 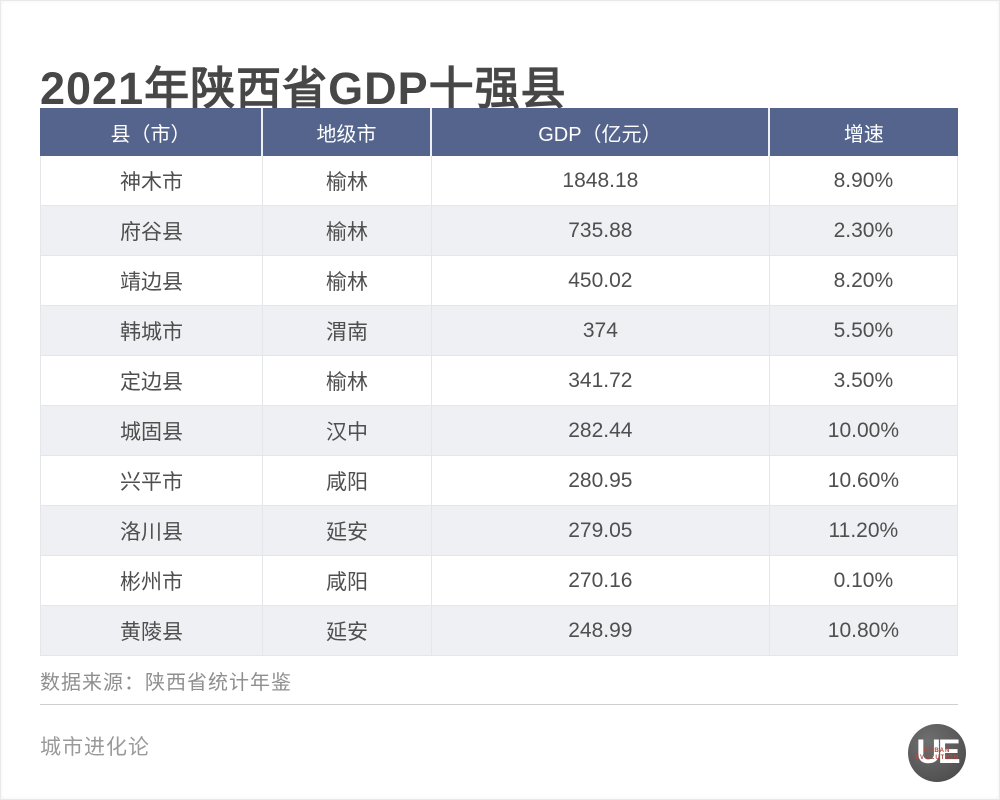 I want to click on data-source-note: 数据来源：陕西省统计年鉴, so click(x=166, y=683).